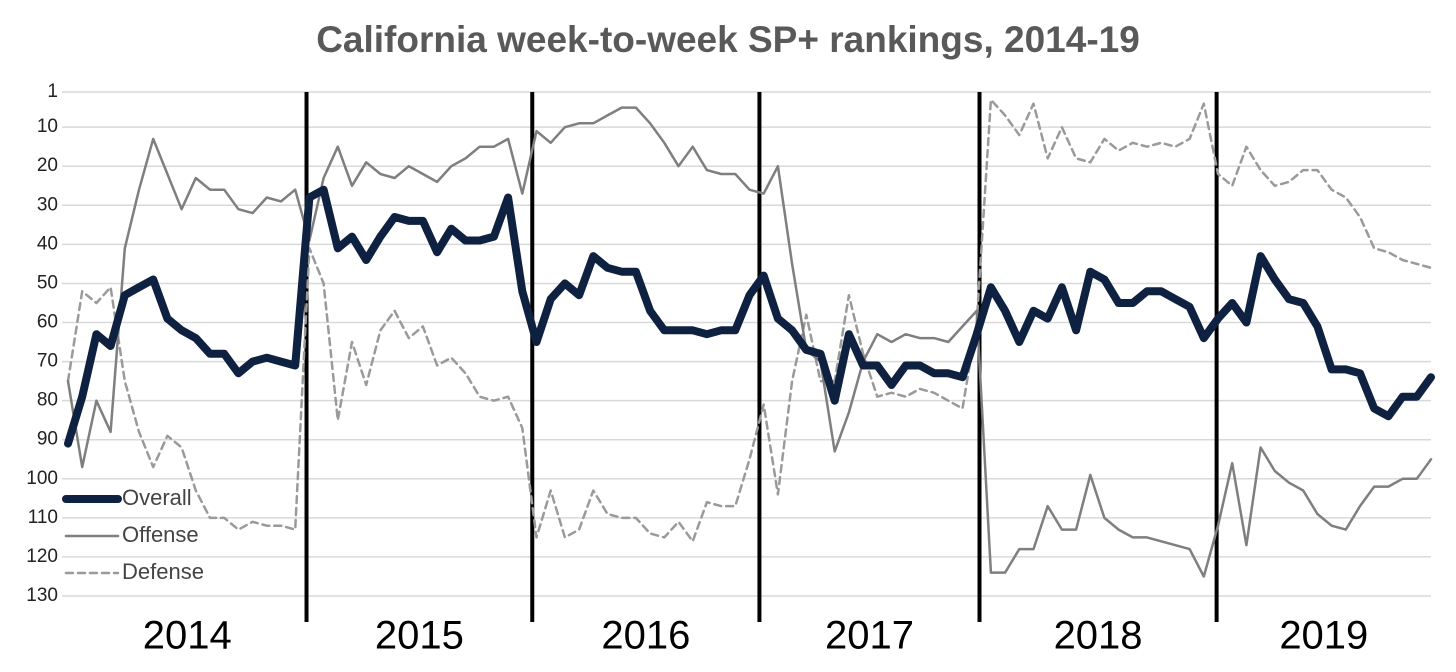 The height and width of the screenshot is (672, 1456). What do you see at coordinates (47, 439) in the screenshot?
I see `y-tick-label: 90` at bounding box center [47, 439].